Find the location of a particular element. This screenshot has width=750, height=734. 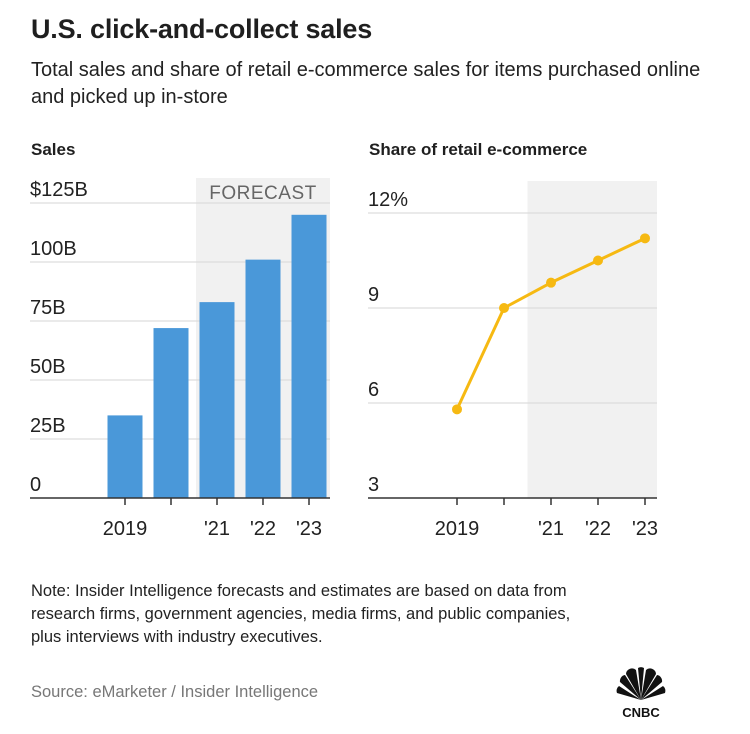

share-chart-title: Share of retail e-commerce is located at coordinates (478, 149).